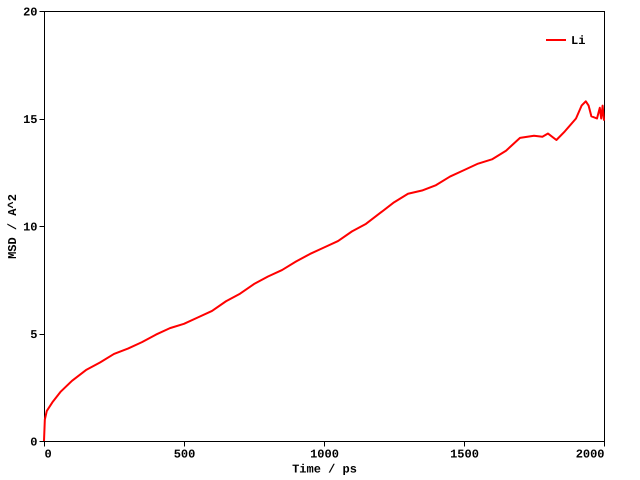  What do you see at coordinates (578, 41) in the screenshot?
I see `legend-label: Li` at bounding box center [578, 41].